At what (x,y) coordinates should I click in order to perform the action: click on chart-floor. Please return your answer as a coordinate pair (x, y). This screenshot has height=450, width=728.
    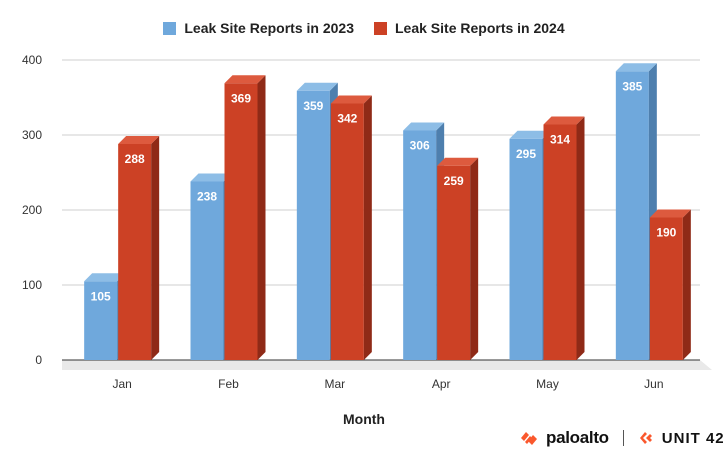
    Looking at the image, I should click on (387, 365).